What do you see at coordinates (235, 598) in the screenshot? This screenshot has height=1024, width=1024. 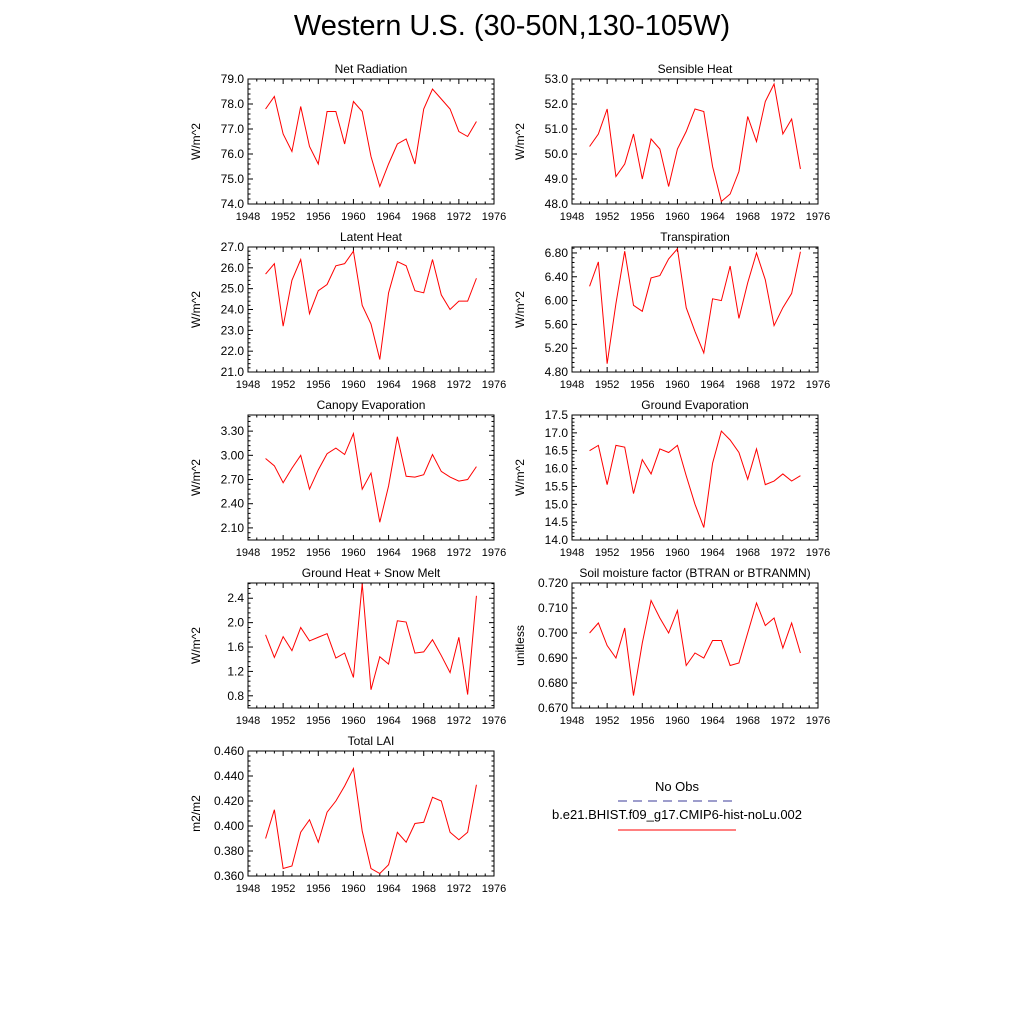 I see `y-tick-label: 2.4` at bounding box center [235, 598].